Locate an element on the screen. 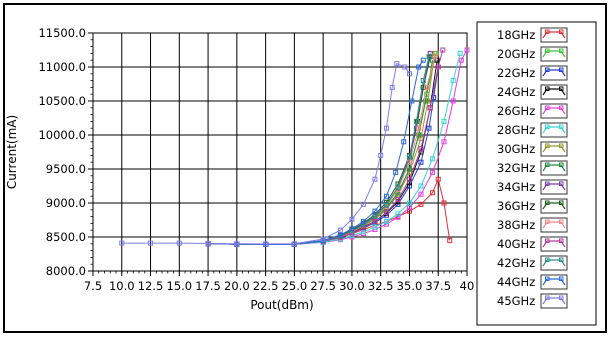 Image resolution: width=614 pixels, height=338 pixels. legend-item-44ghz: 44GHz is located at coordinates (532, 282).